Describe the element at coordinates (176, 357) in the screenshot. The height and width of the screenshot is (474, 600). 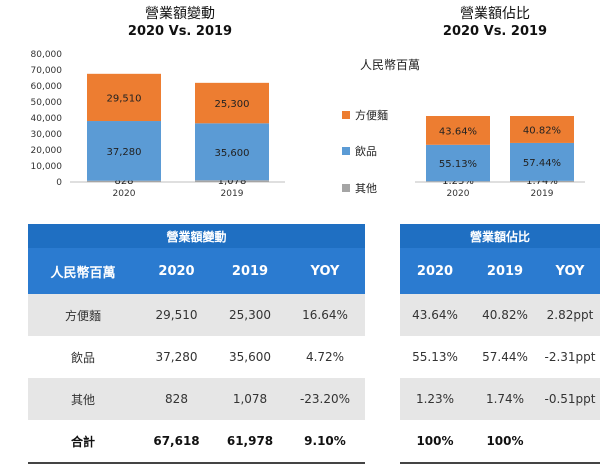
I see `table1-cell: 37,280` at that location.